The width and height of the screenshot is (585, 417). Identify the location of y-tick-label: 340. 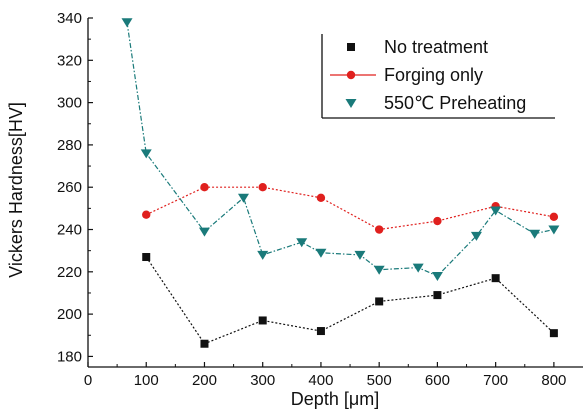
(69, 18).